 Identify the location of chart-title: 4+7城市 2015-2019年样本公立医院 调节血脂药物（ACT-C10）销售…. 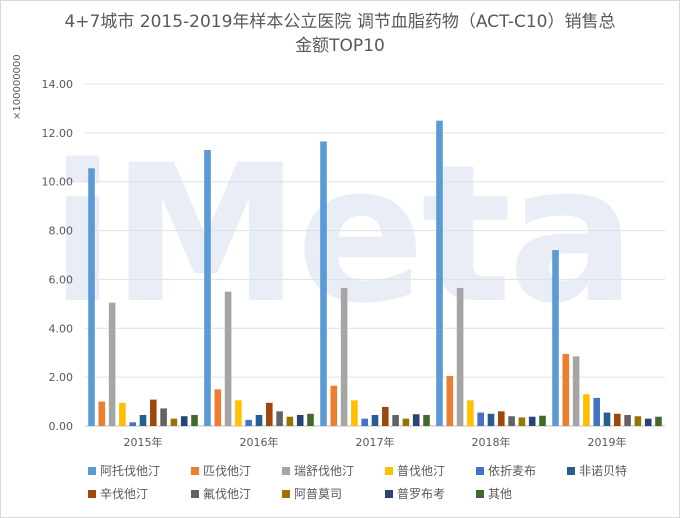
(340, 34).